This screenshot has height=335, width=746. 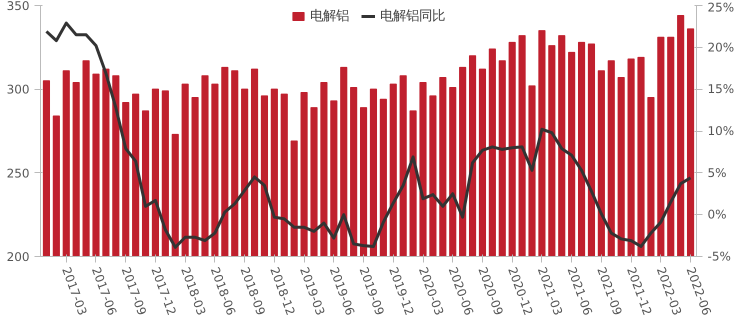 I want to click on y2-tick-label: 15%, so click(x=721, y=89).